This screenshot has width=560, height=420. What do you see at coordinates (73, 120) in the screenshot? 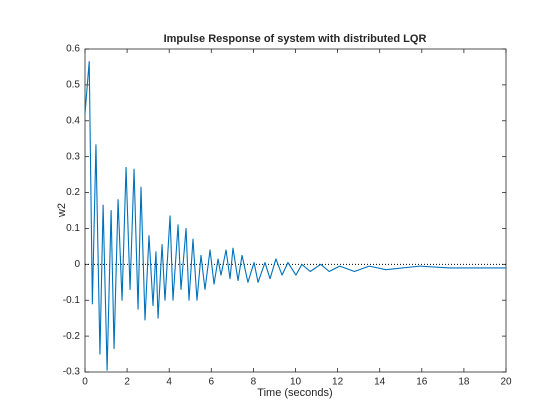
I see `y-tick-label: 0.4` at bounding box center [73, 120].